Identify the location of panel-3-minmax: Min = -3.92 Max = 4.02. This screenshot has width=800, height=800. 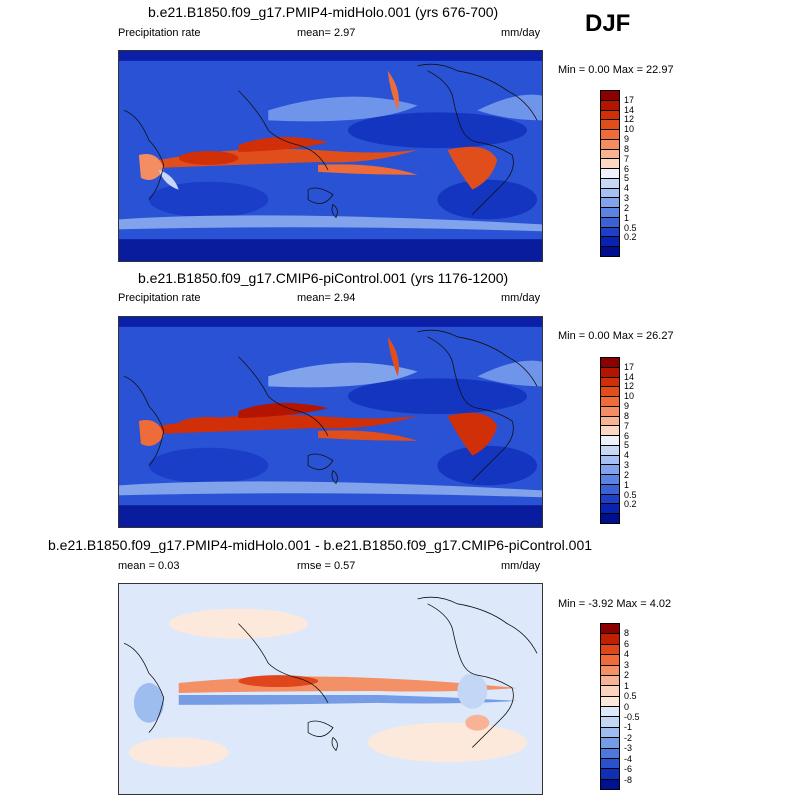
(615, 604).